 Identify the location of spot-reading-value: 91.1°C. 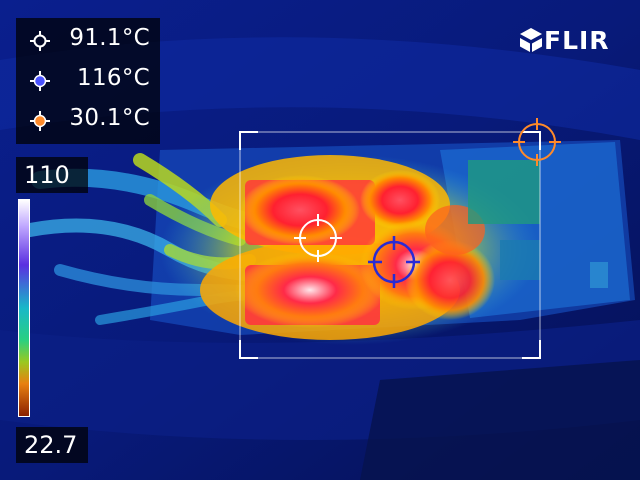
(109, 38).